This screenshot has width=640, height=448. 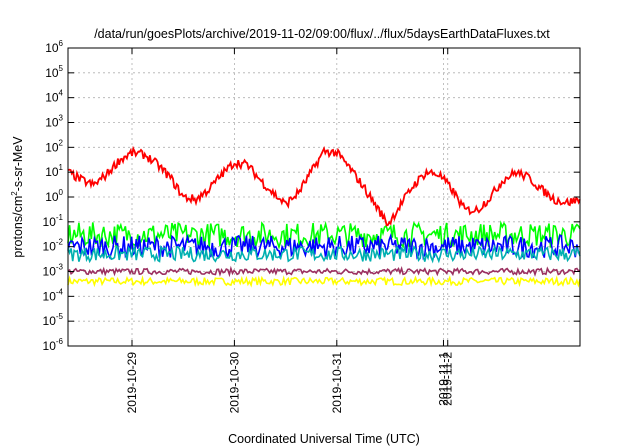 I want to click on x-tick-label: 2019-10-31, so click(x=337, y=383).